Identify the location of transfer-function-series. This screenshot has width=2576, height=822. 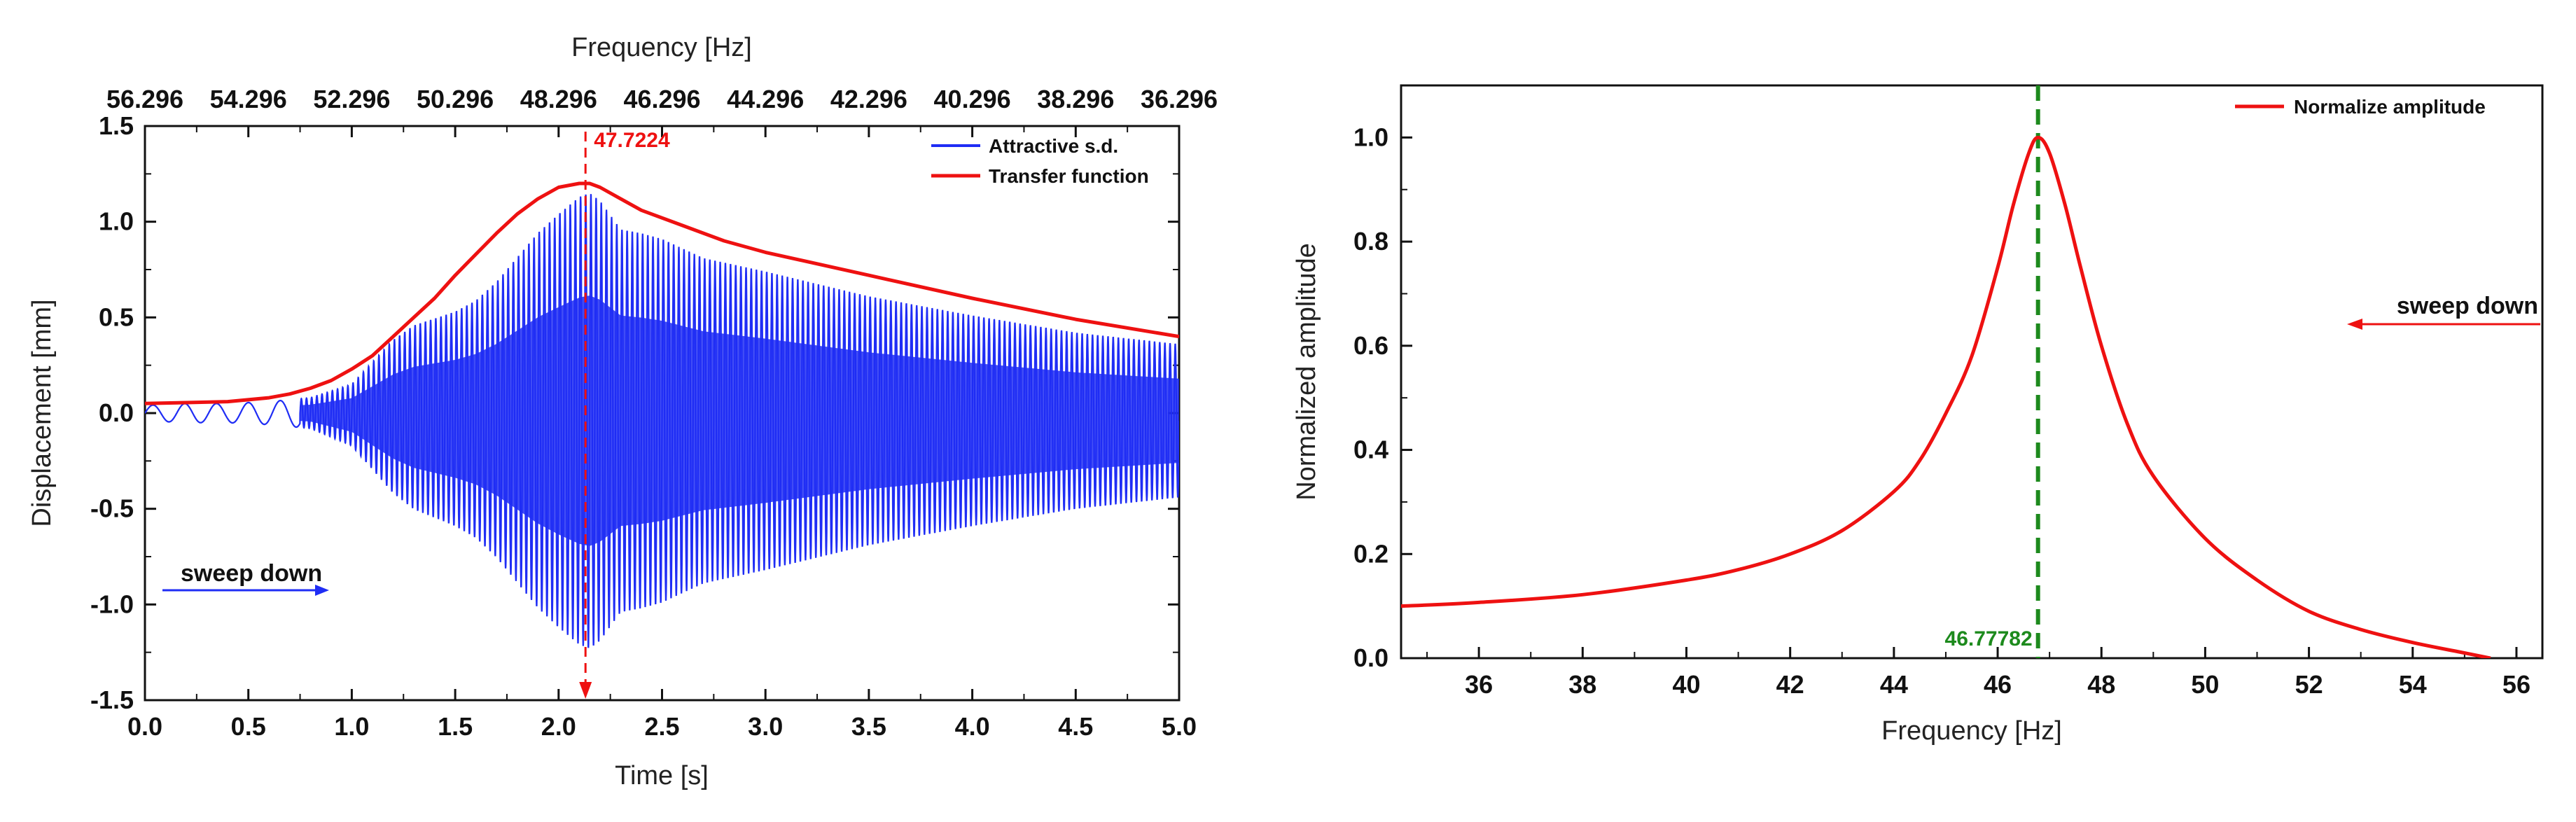
(662, 293).